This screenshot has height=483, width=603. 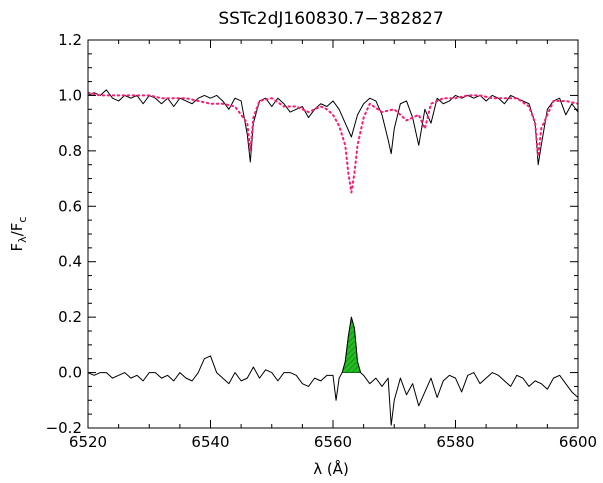 I want to click on y-axis-title-separator: /F, so click(x=17, y=230).